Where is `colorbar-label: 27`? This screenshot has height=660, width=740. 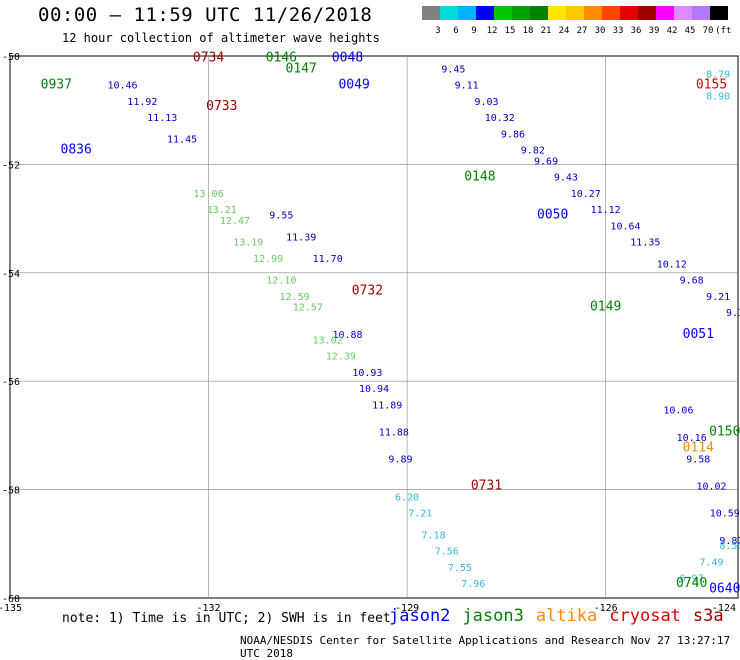
colorbar-label: 27 is located at coordinates (582, 31).